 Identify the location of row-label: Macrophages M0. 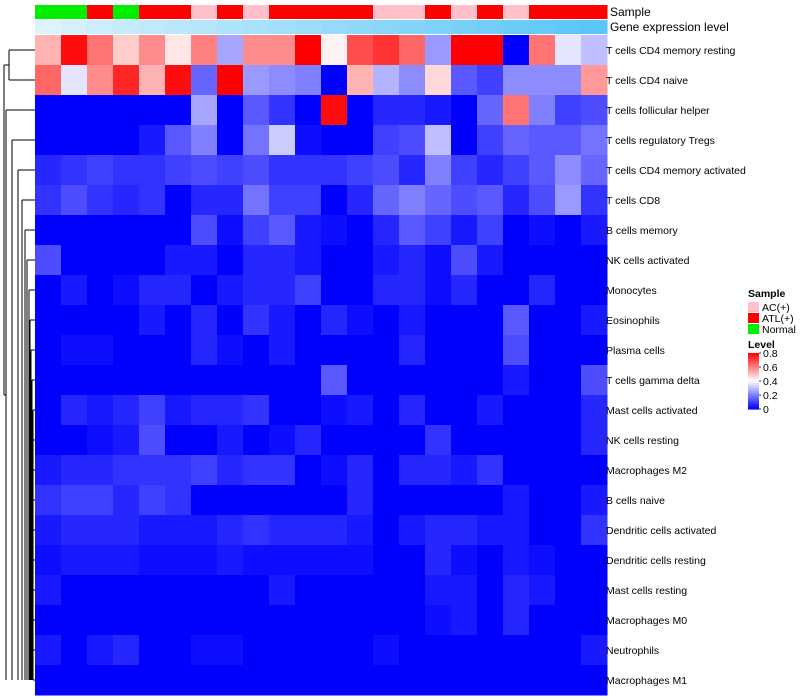
(646, 621).